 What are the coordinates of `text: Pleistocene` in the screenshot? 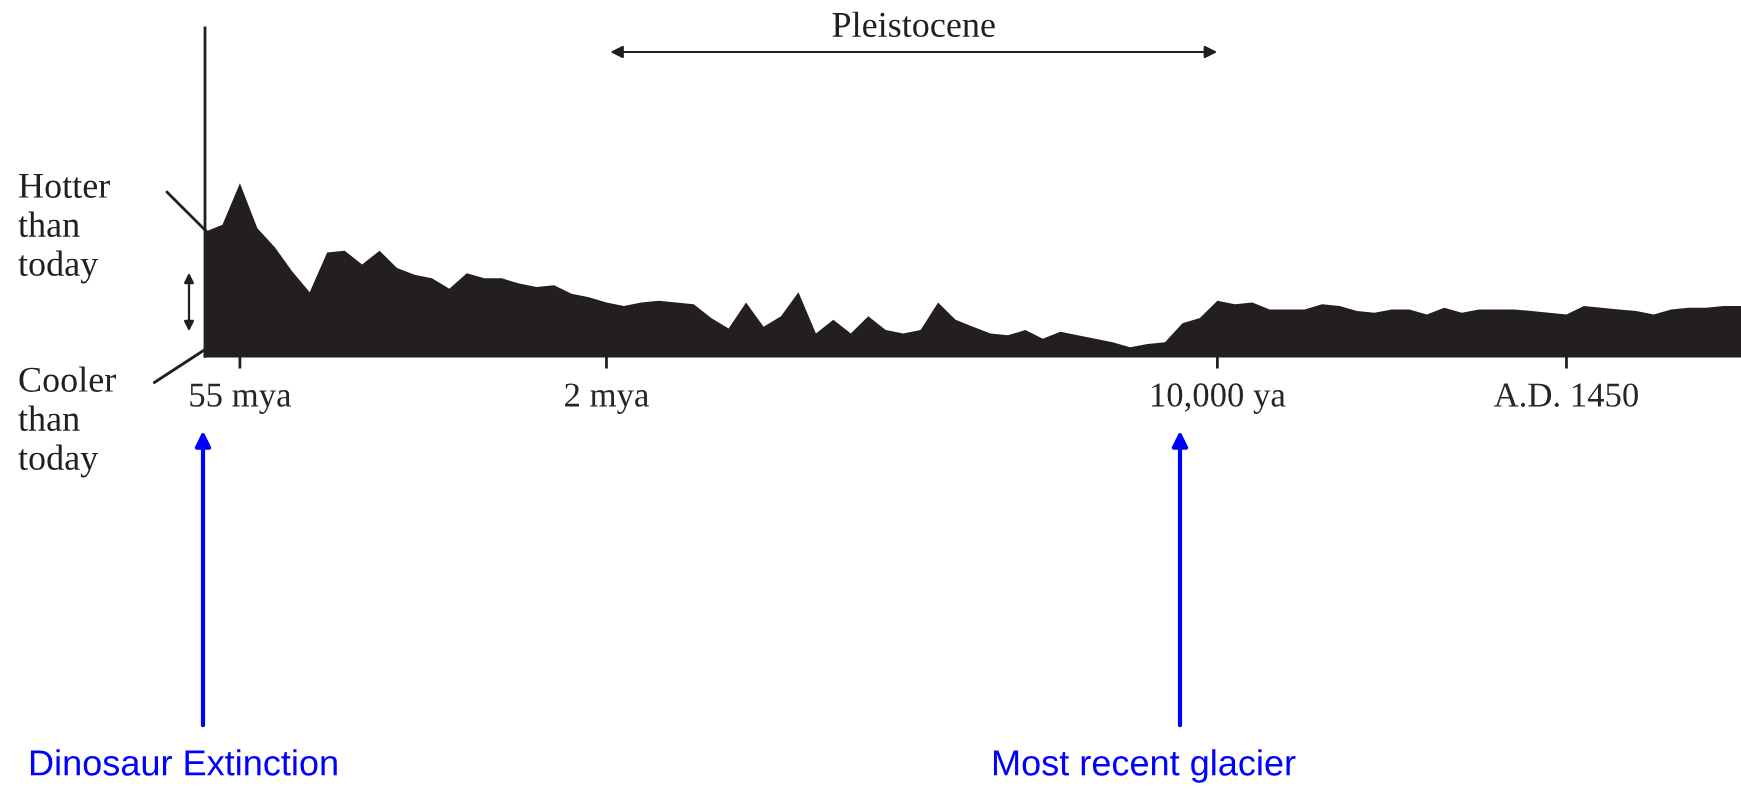 It's located at (913, 24).